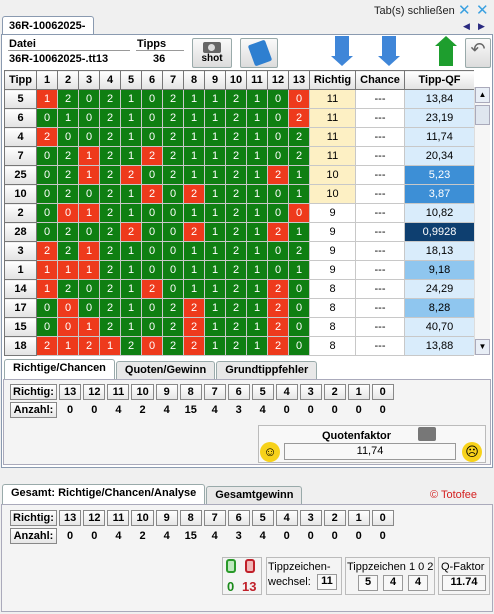 This screenshot has width=494, height=614. I want to click on col-header-tipp: Tipp, so click(20, 80).